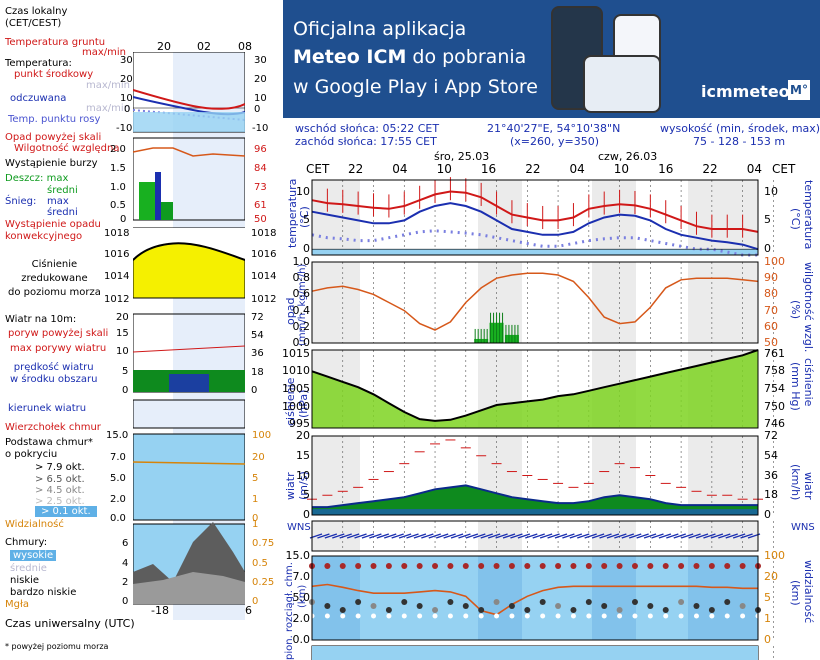  What do you see at coordinates (160, 610) in the screenshot?
I see `bottom-tick-m18: -18` at bounding box center [160, 610].